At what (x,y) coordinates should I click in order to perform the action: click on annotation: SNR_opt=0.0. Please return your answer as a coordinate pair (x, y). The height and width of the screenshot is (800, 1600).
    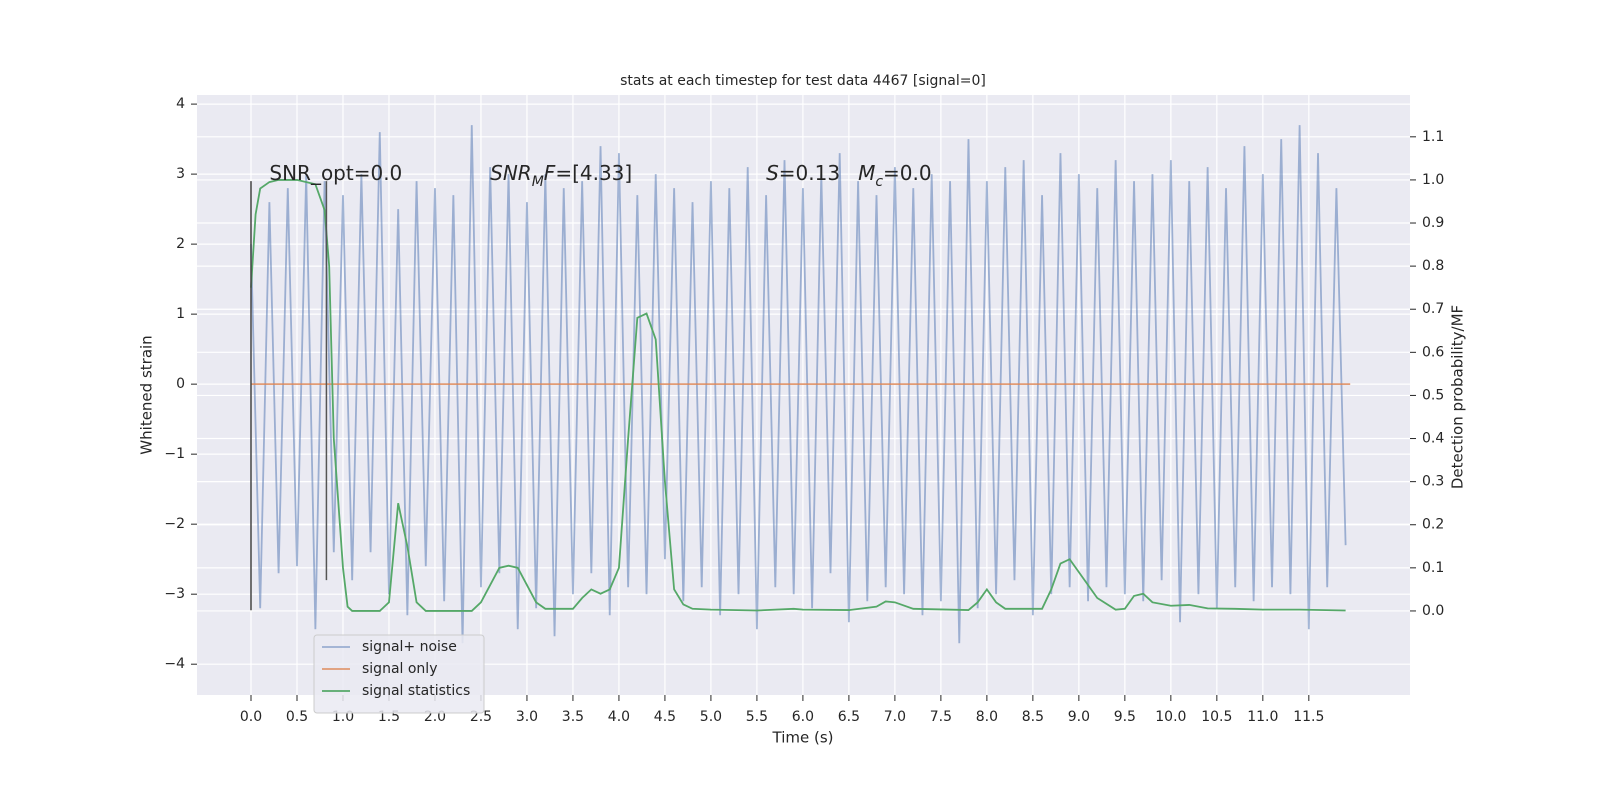
    Looking at the image, I should click on (335, 173).